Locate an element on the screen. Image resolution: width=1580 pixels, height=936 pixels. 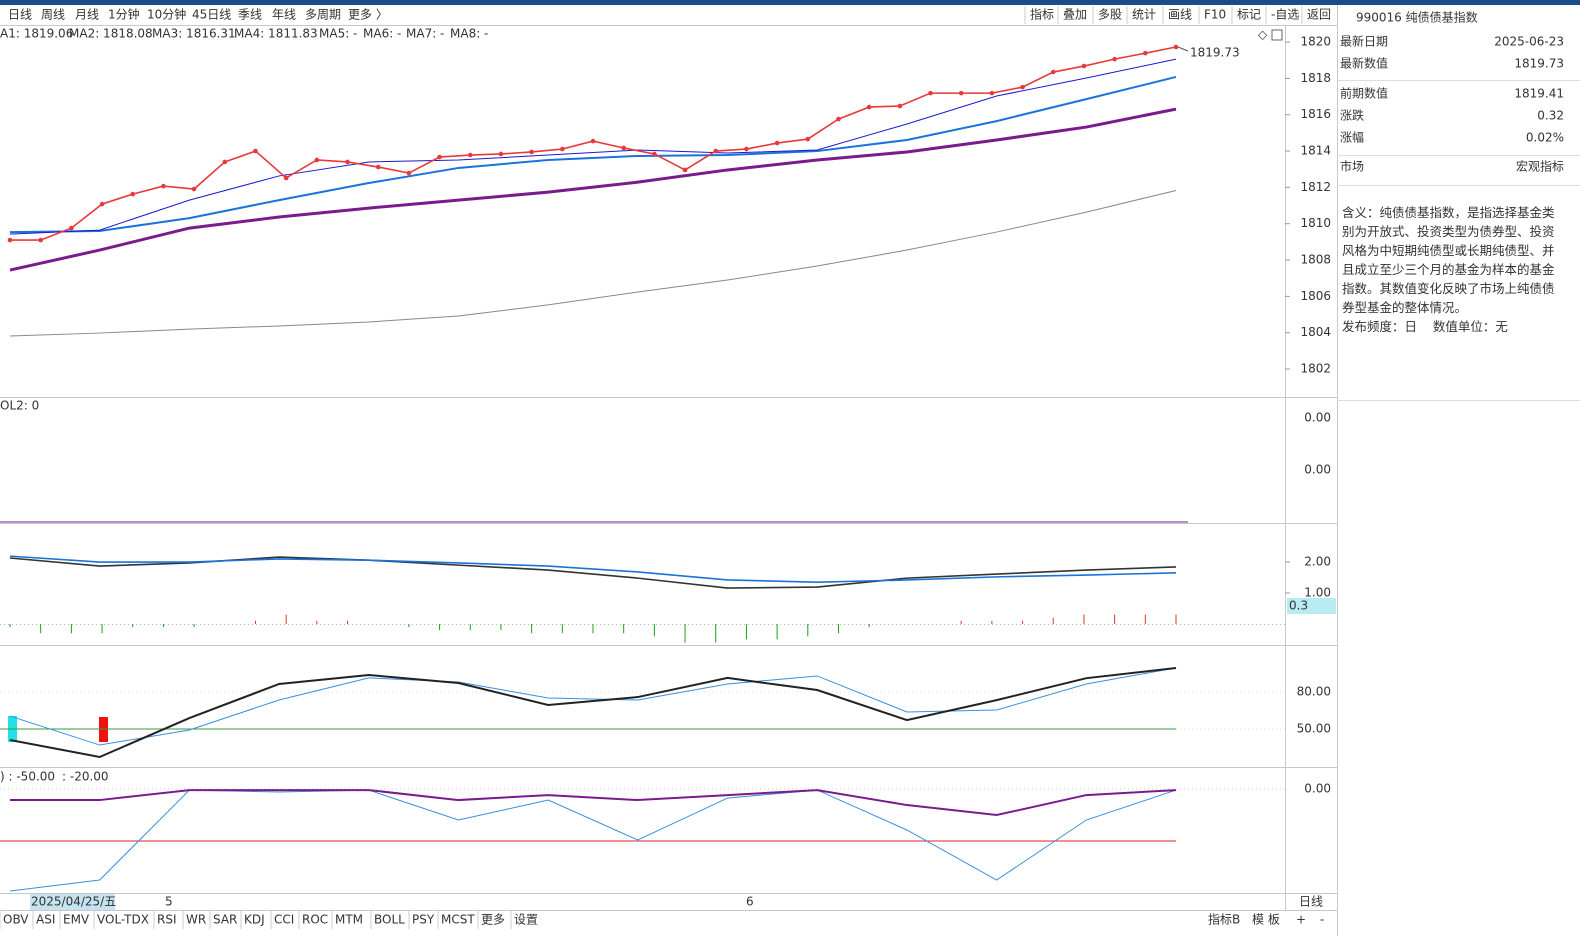
info-value: 1819.73 is located at coordinates (1539, 64).